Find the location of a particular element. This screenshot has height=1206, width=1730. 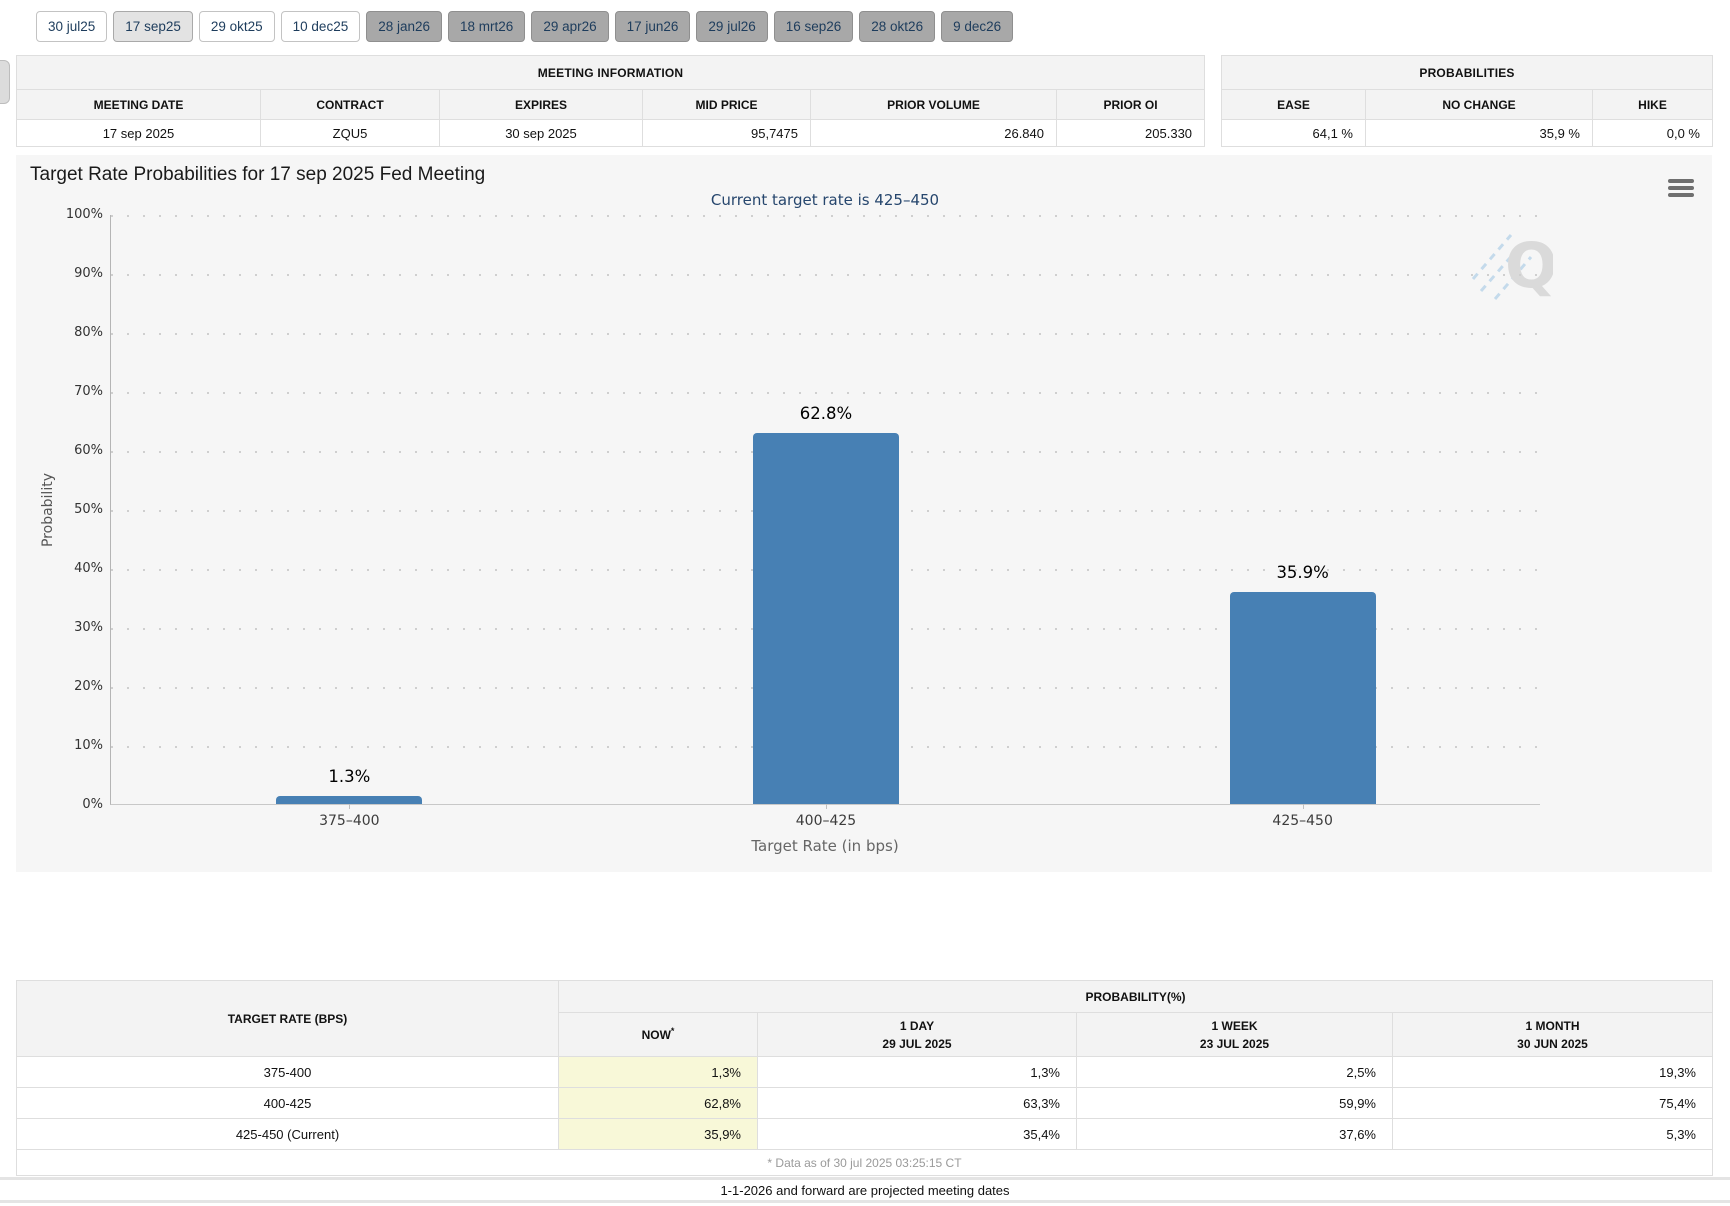

table-row: 375-400 1,3% 1,3% 2,5% 19,3% is located at coordinates (864, 1072).